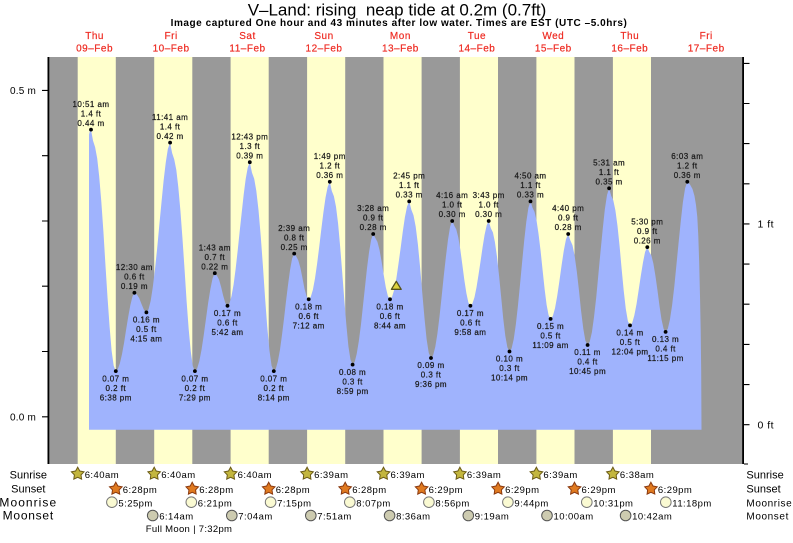 The image size is (793, 543). I want to click on svg-text: Sunset, so click(763, 490).